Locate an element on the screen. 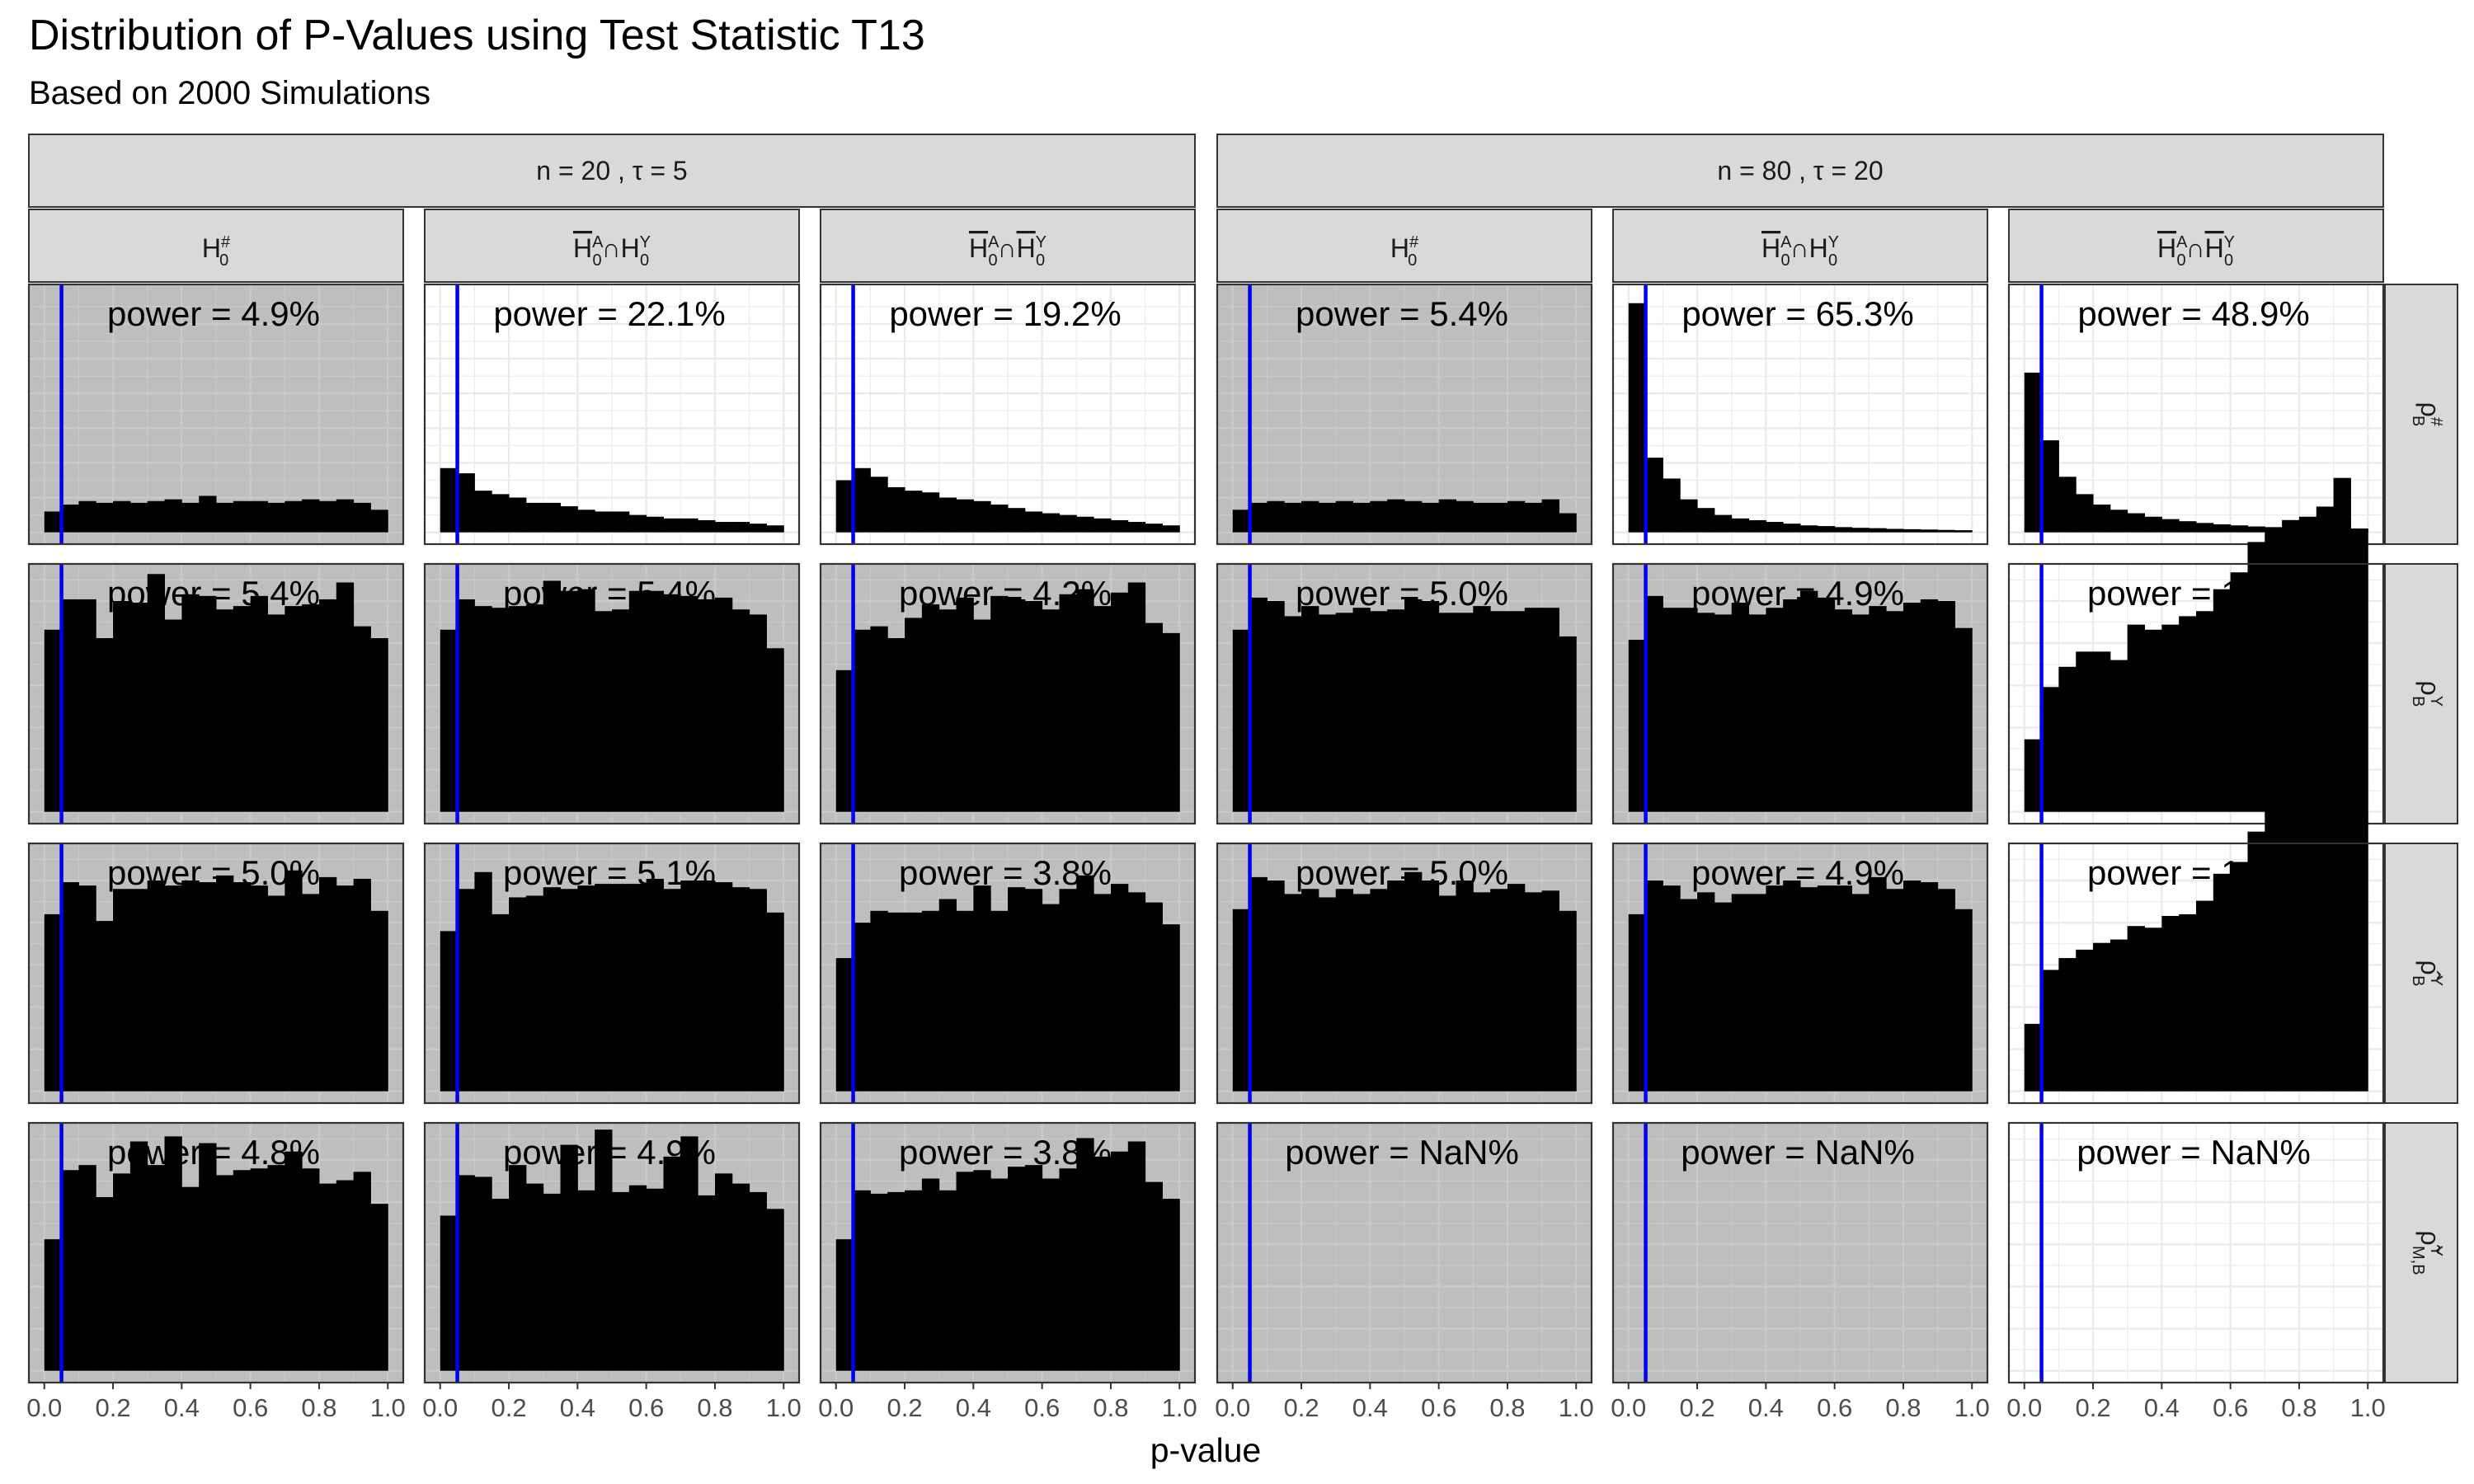 The image size is (2474, 1484). facet-panel: power = 5.4% is located at coordinates (216, 693).